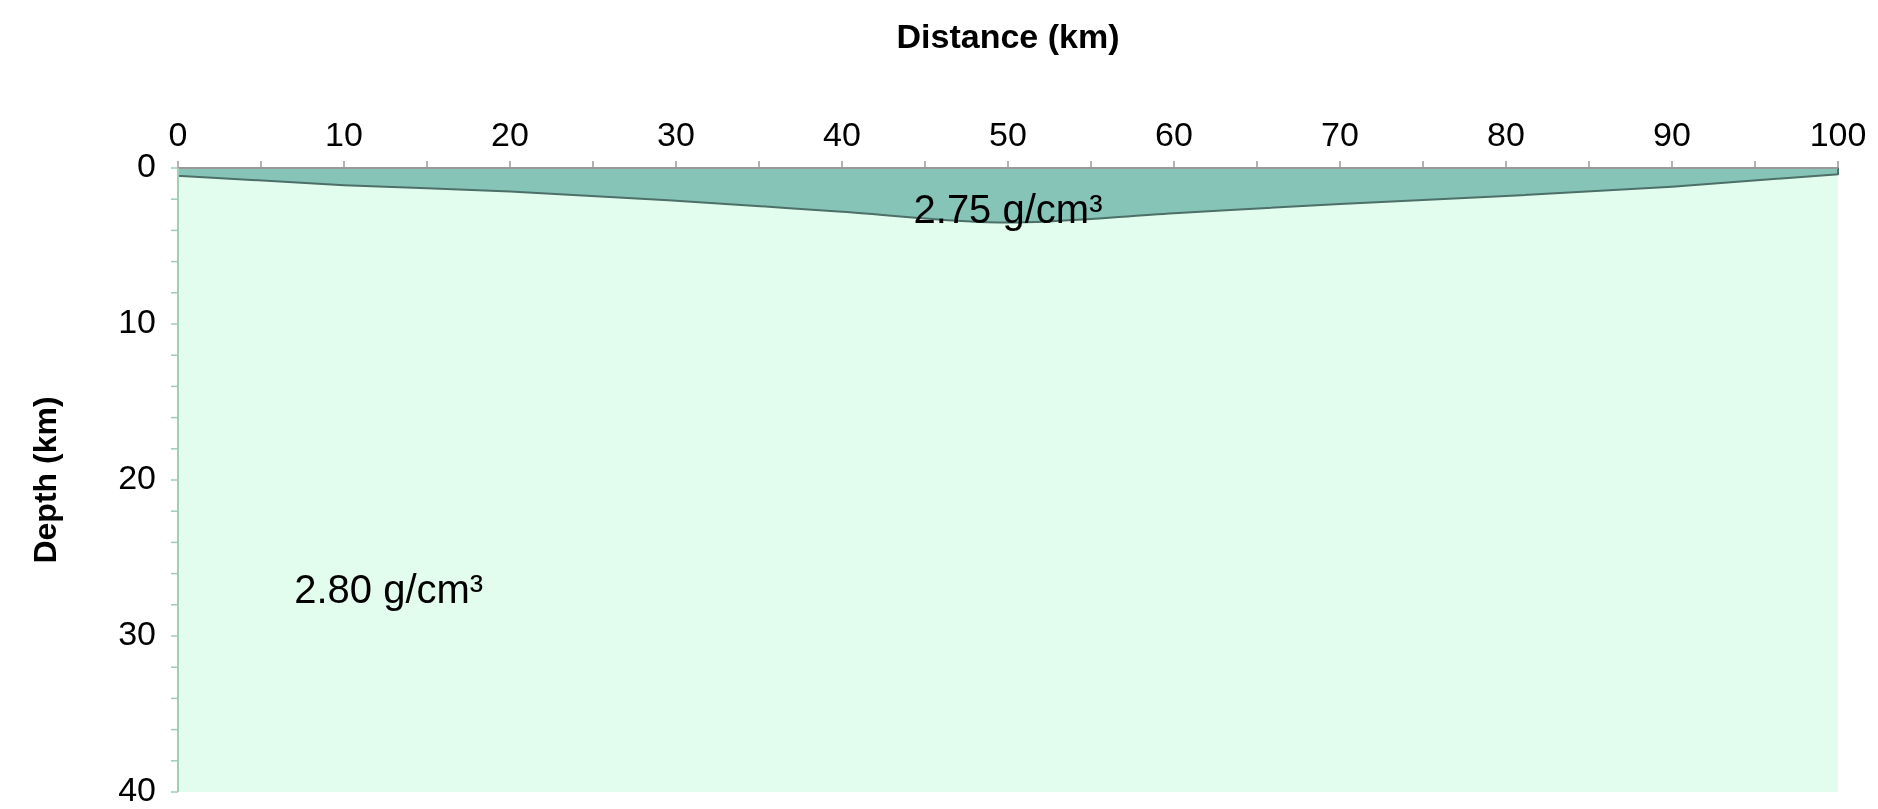  Describe the element at coordinates (178, 134) in the screenshot. I see `x-tick-label: 0` at that location.